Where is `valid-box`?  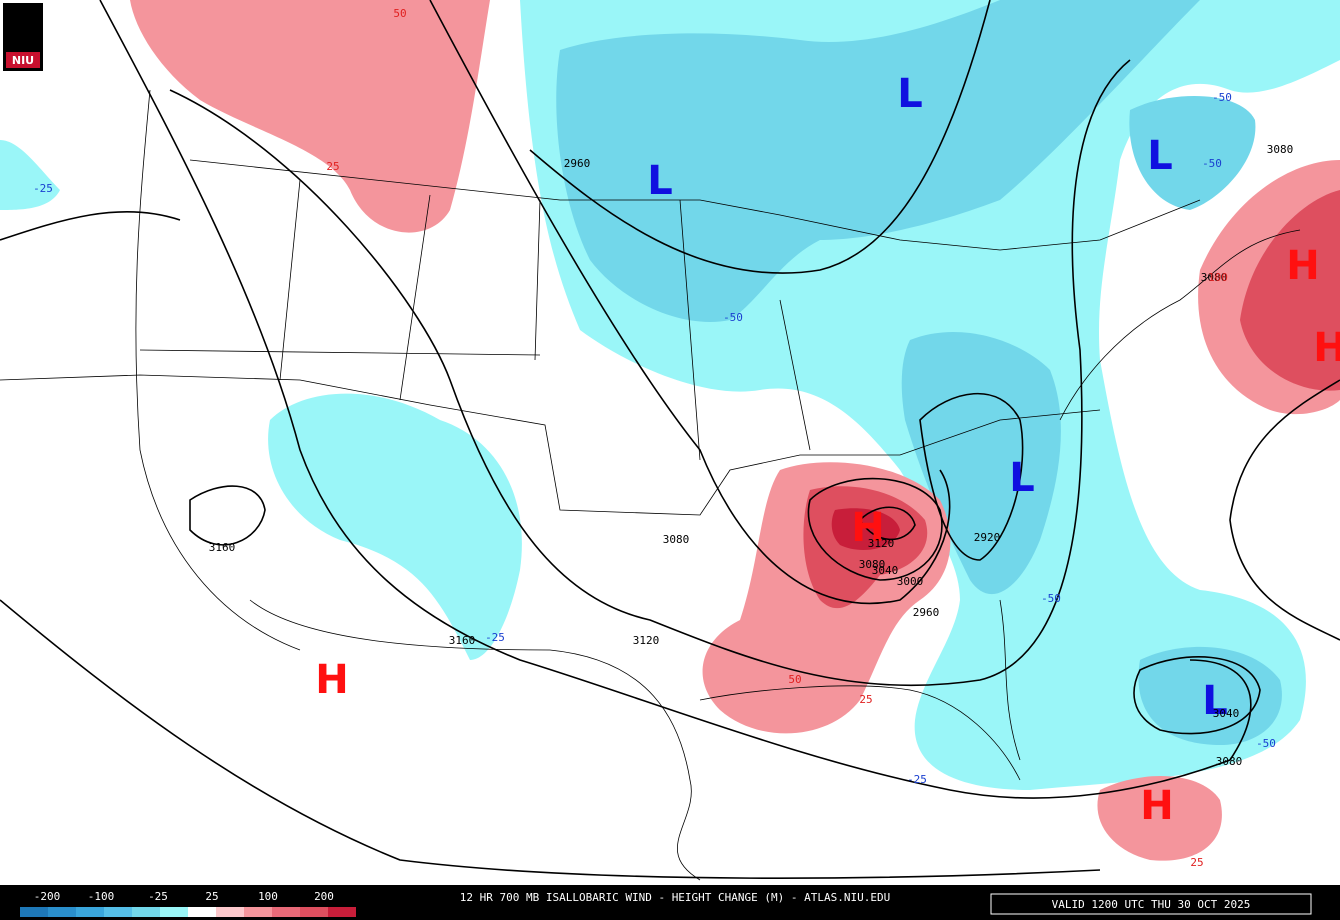
valid-box is located at coordinates (1151, 904).